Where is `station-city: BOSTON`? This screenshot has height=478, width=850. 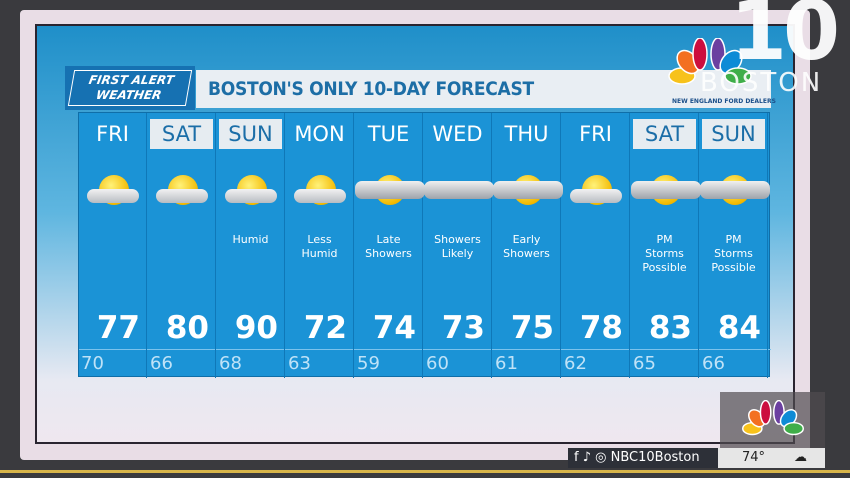
station-city: BOSTON is located at coordinates (761, 83).